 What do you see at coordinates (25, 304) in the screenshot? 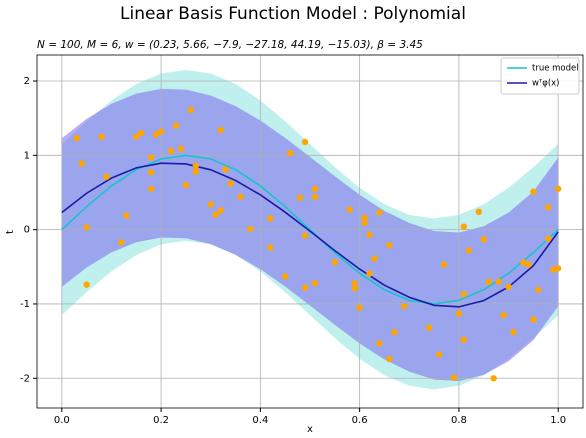
I see `y-tick-label: -1` at bounding box center [25, 304].